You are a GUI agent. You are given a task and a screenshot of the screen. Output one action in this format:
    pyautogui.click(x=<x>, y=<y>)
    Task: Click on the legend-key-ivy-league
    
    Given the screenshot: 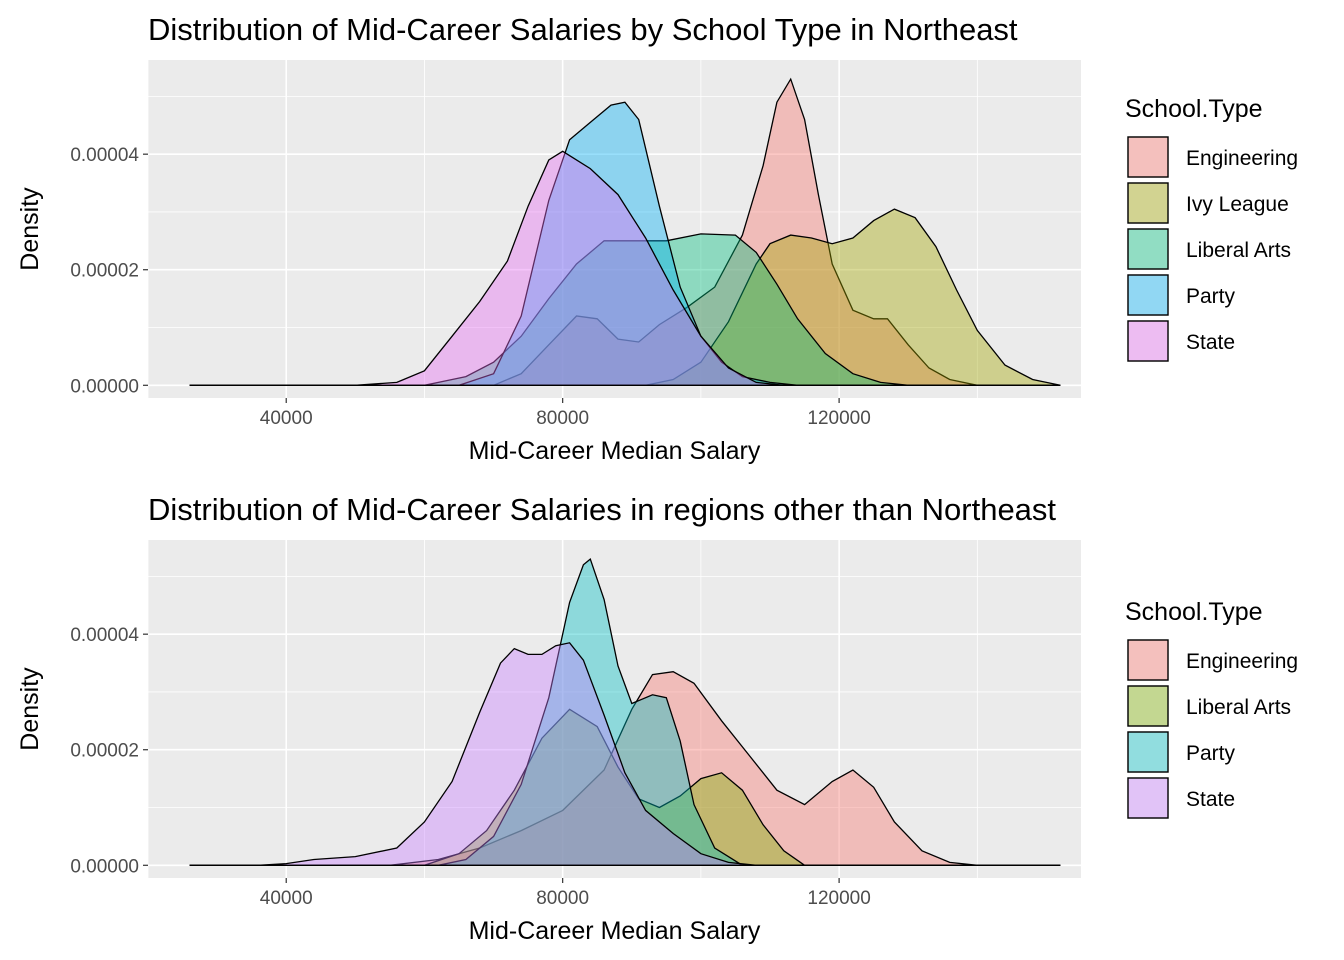 What is the action you would take?
    pyautogui.click(x=1148, y=203)
    